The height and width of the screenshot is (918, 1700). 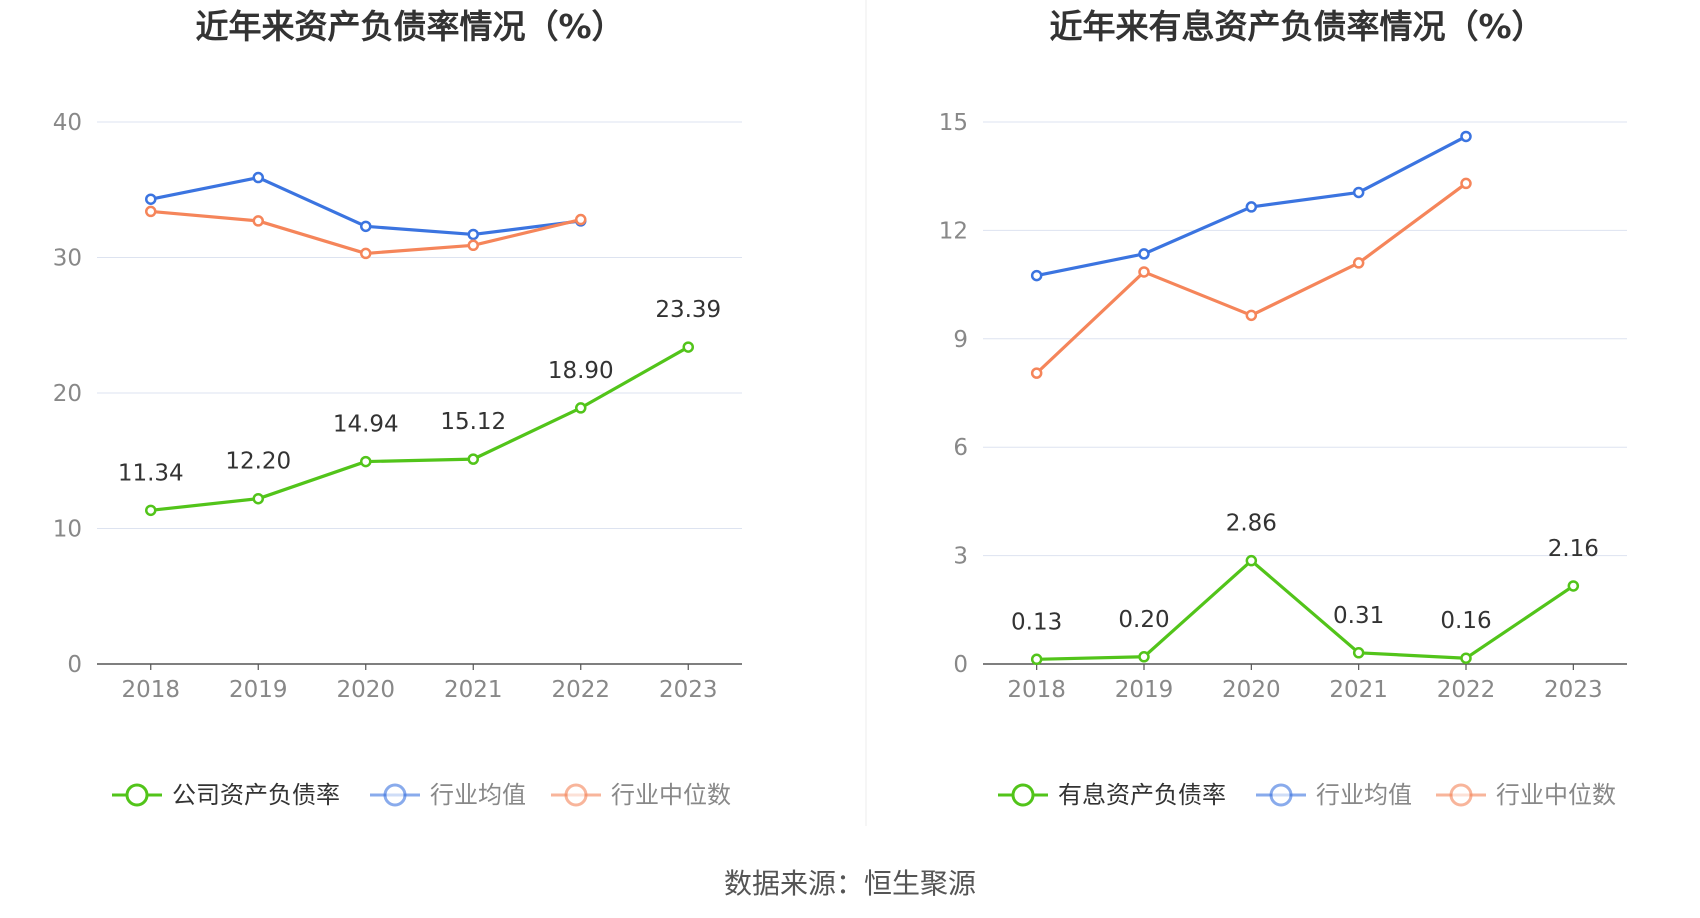 I want to click on y-tick-label: 9, so click(x=960, y=340).